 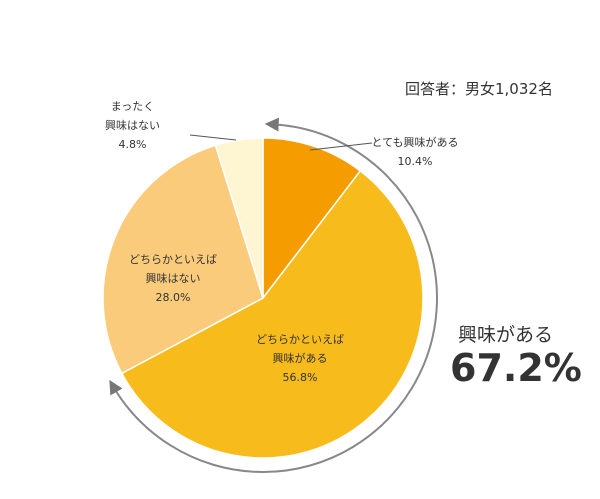 What do you see at coordinates (479, 89) in the screenshot?
I see `respondents-note: 回答者：男女1,032名` at bounding box center [479, 89].